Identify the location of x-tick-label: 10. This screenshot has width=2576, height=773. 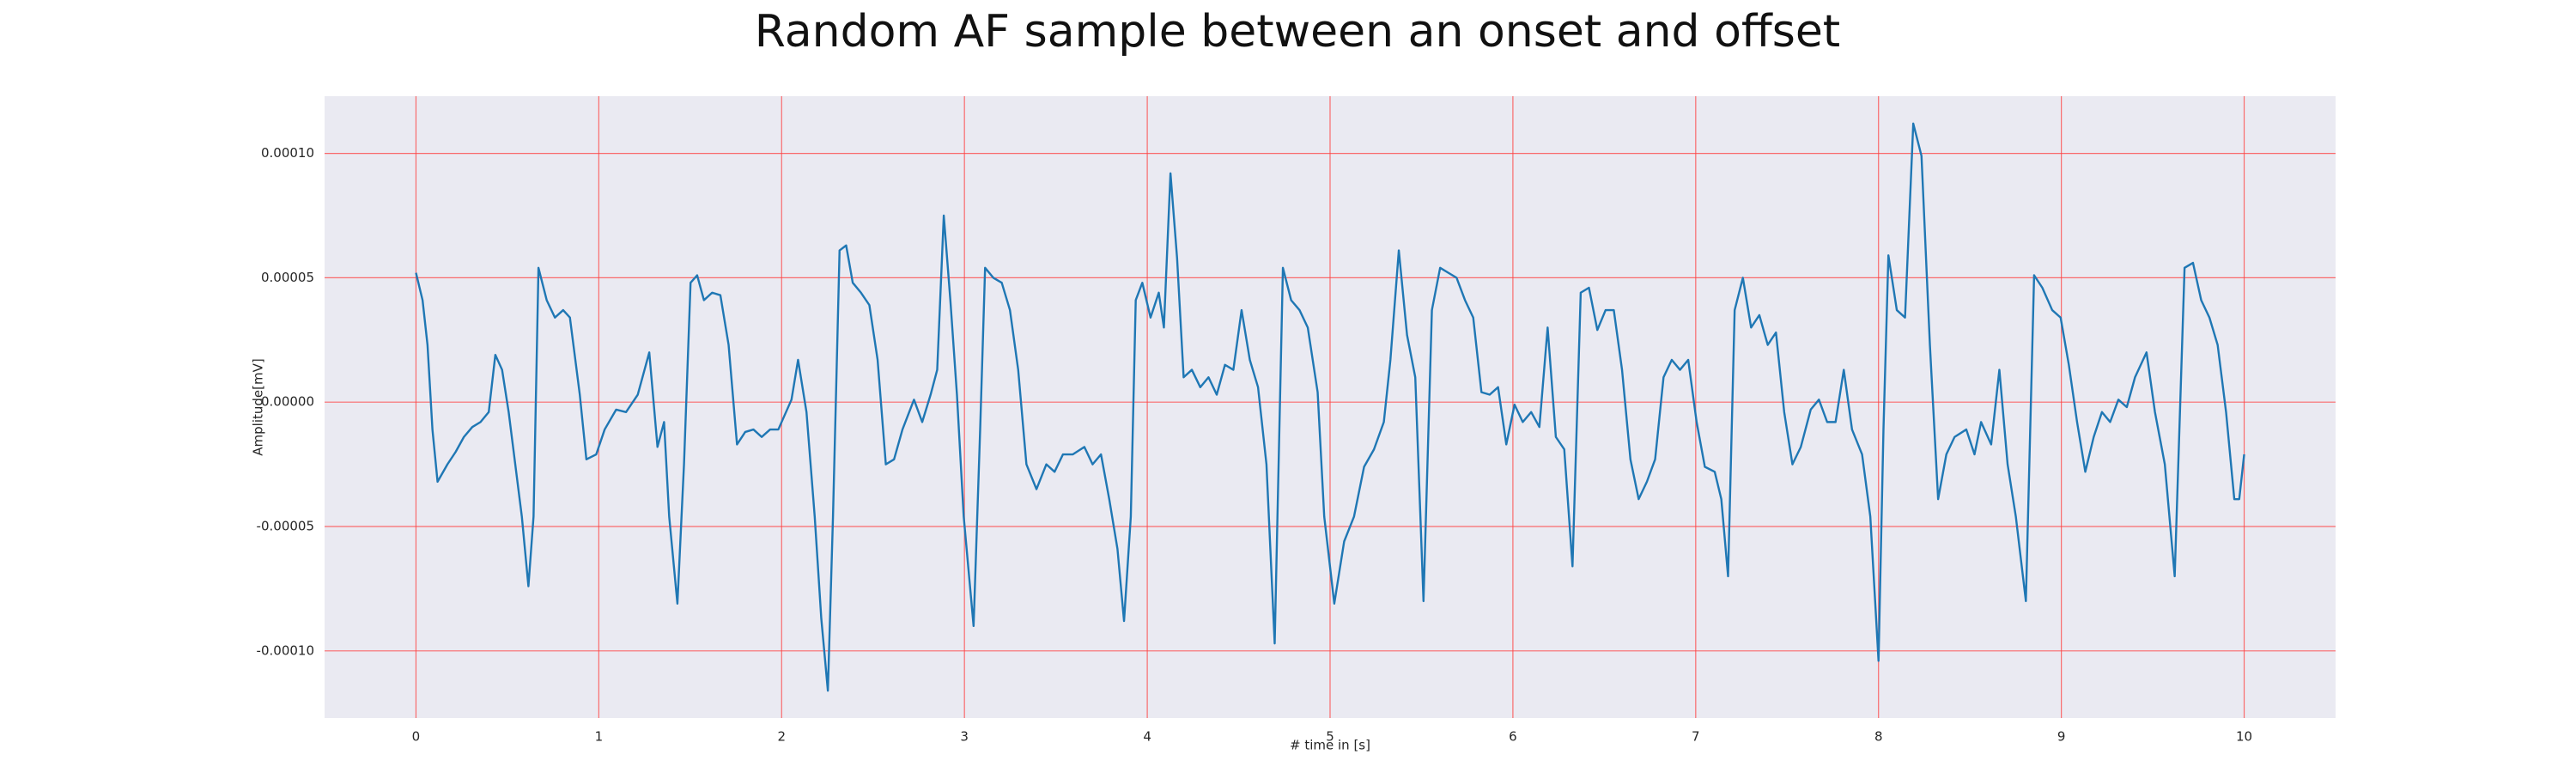
(2244, 737).